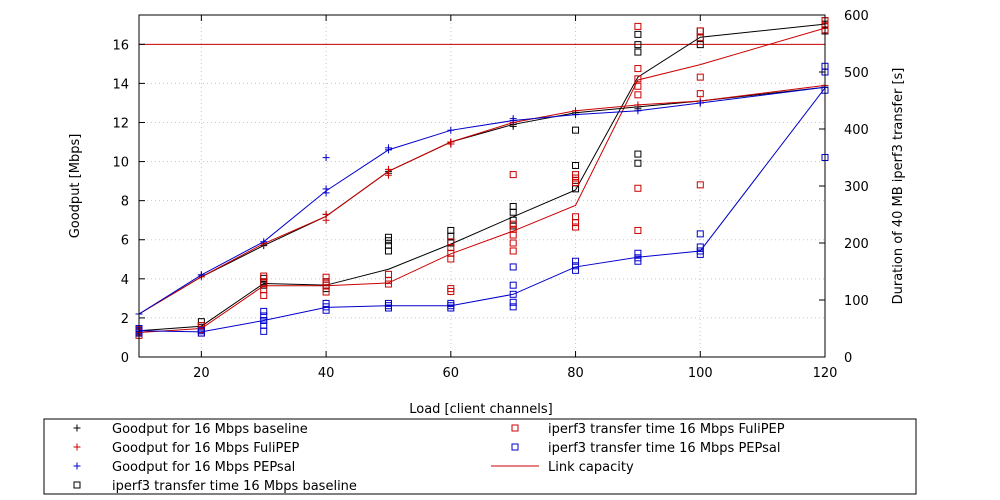  I want to click on y2-tick-label: 300, so click(856, 187).